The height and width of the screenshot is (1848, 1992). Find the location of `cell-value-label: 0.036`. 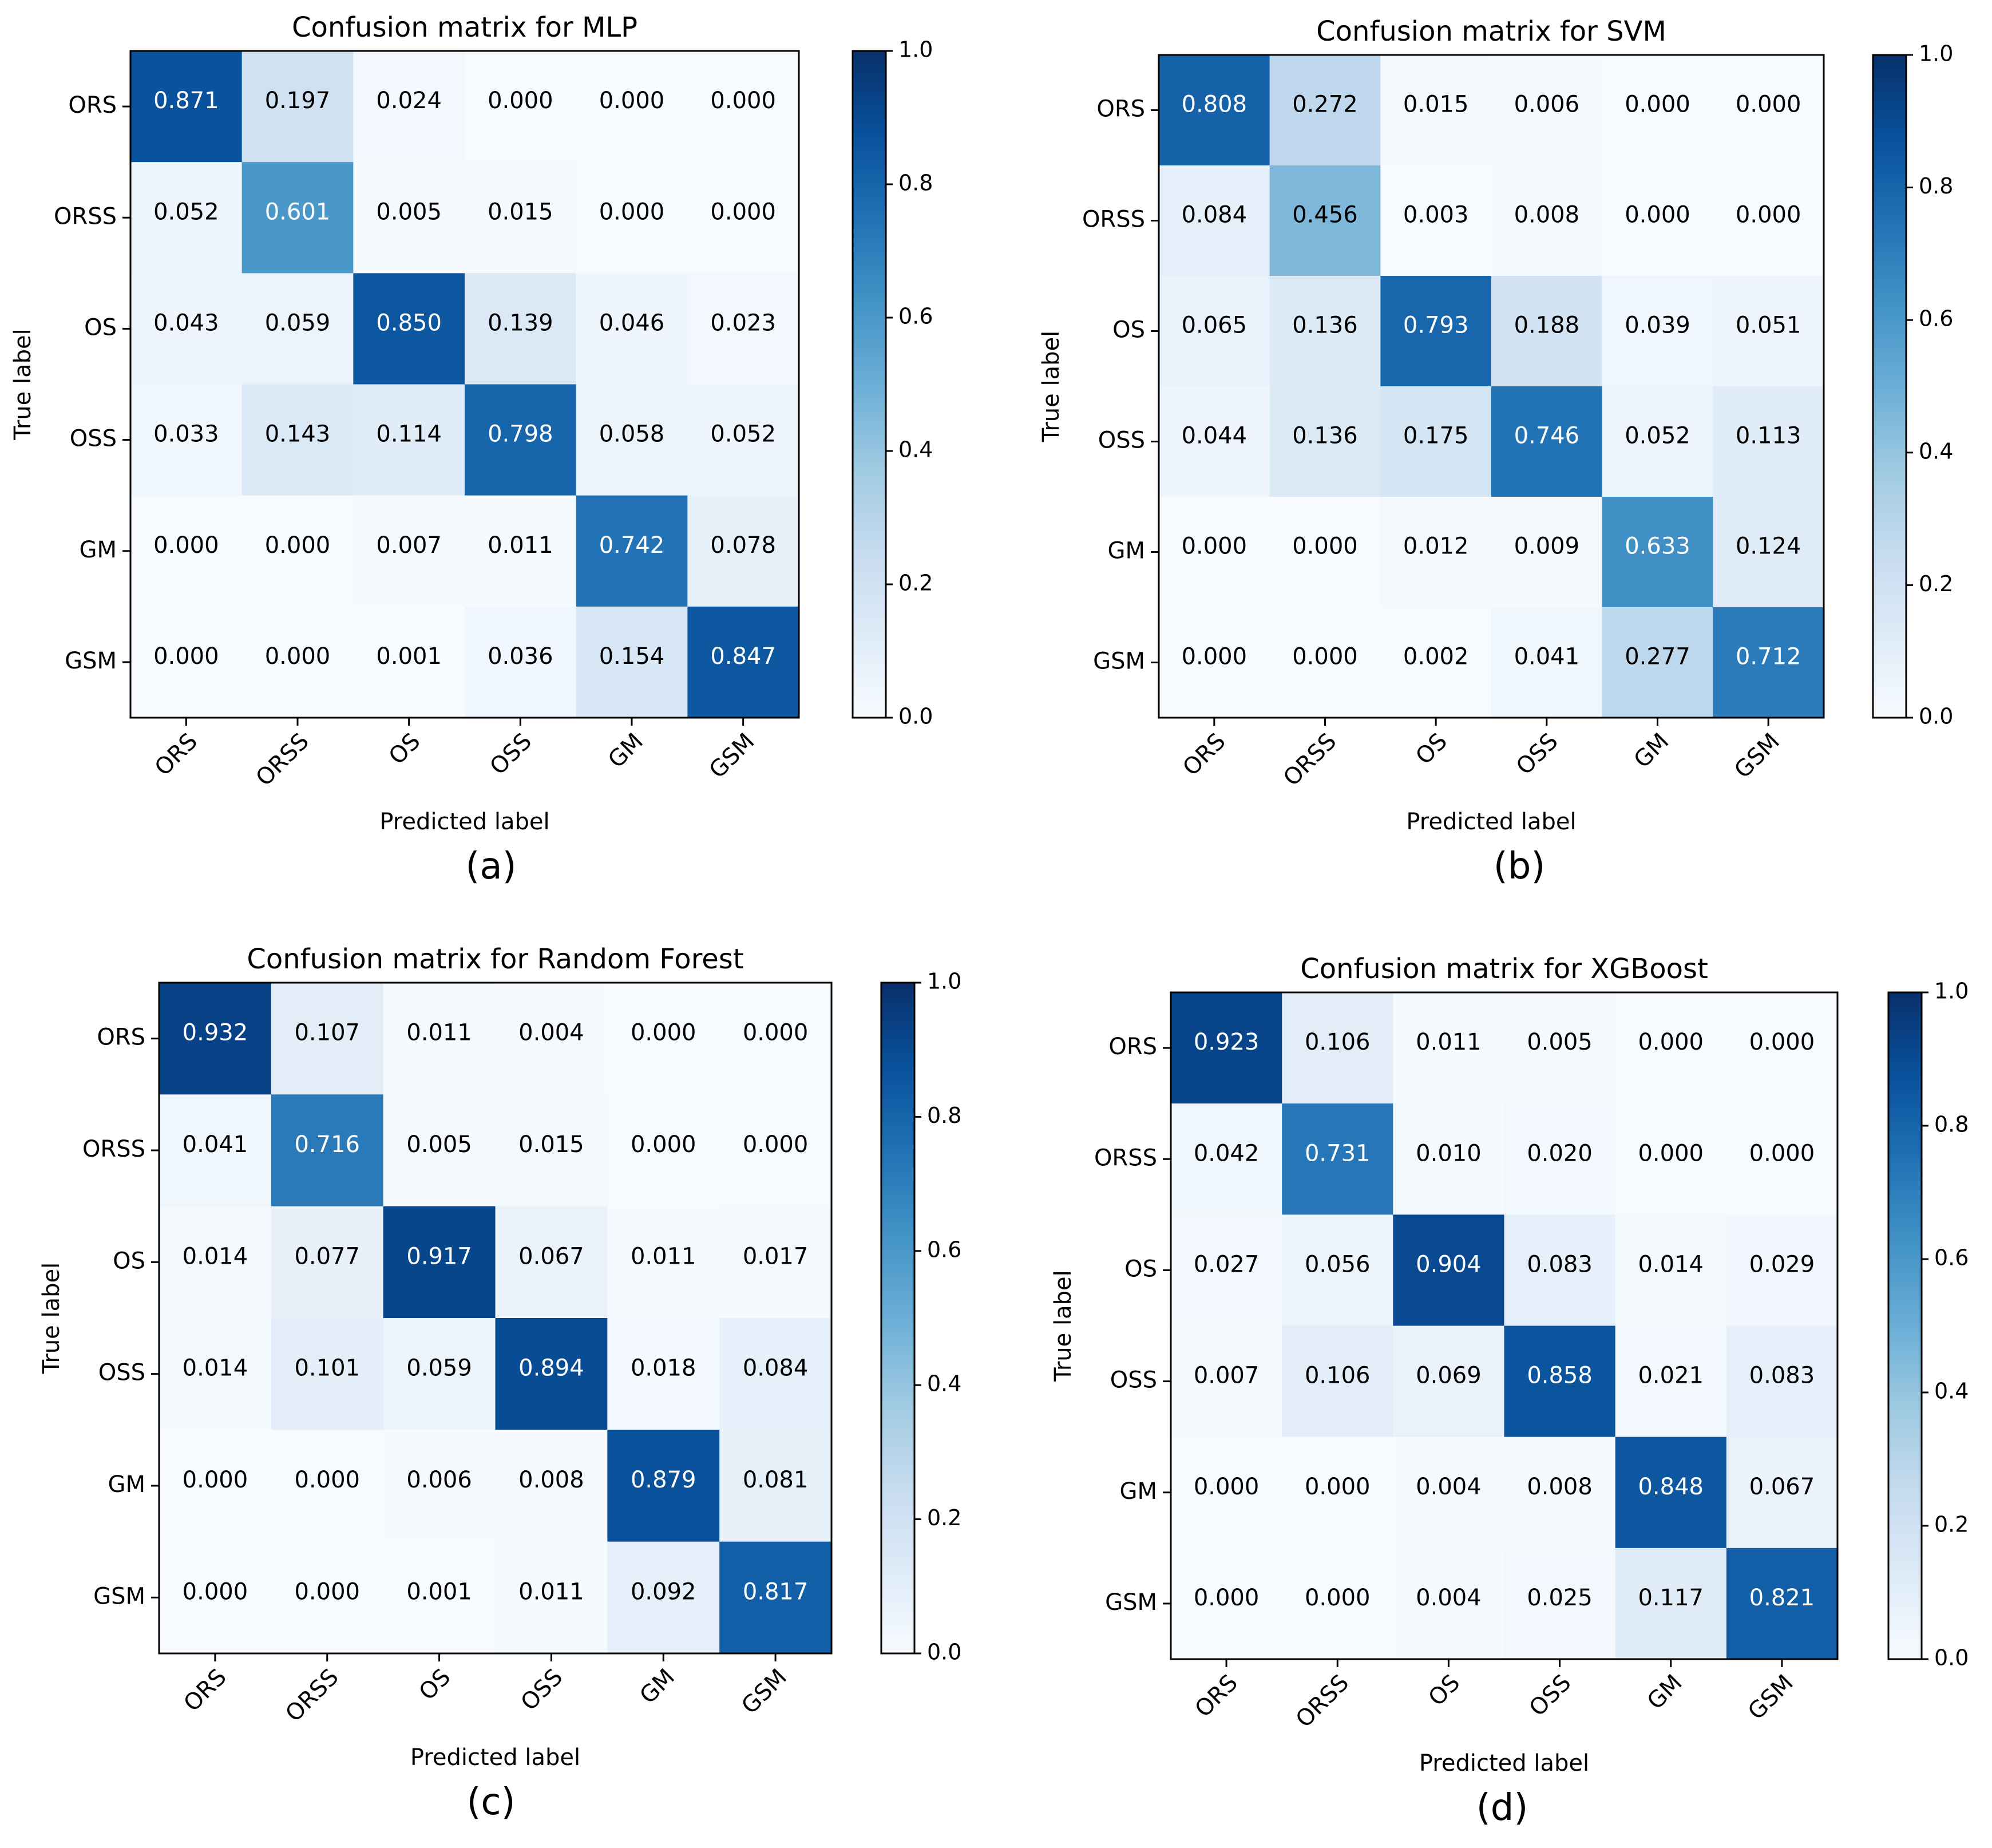

cell-value-label: 0.036 is located at coordinates (520, 656).